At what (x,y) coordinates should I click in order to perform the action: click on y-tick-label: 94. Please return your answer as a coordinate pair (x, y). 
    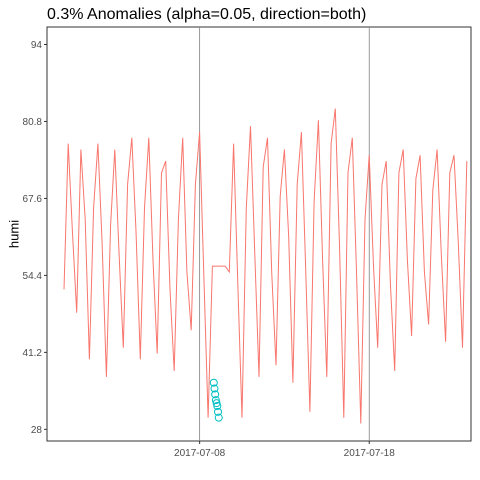
    Looking at the image, I should click on (37, 45).